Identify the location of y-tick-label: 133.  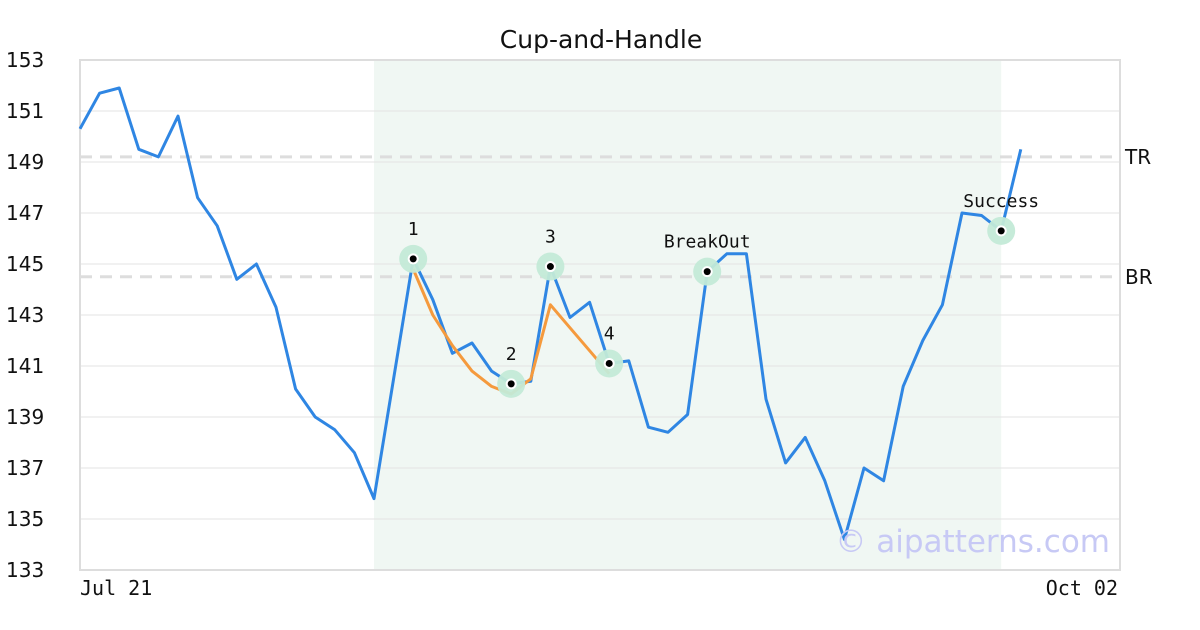
(25, 570).